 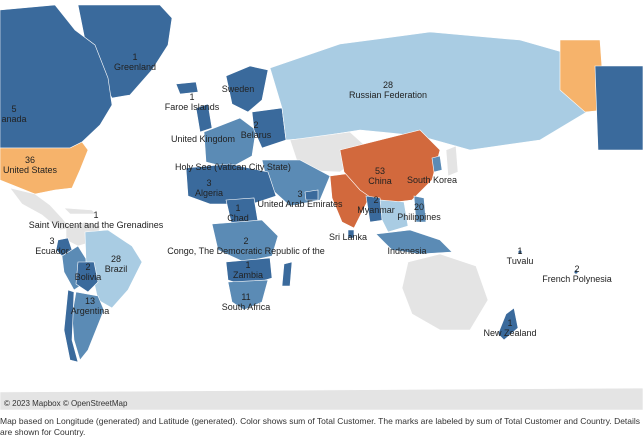 What do you see at coordinates (380, 176) in the screenshot?
I see `map-label-china: 53 China` at bounding box center [380, 176].